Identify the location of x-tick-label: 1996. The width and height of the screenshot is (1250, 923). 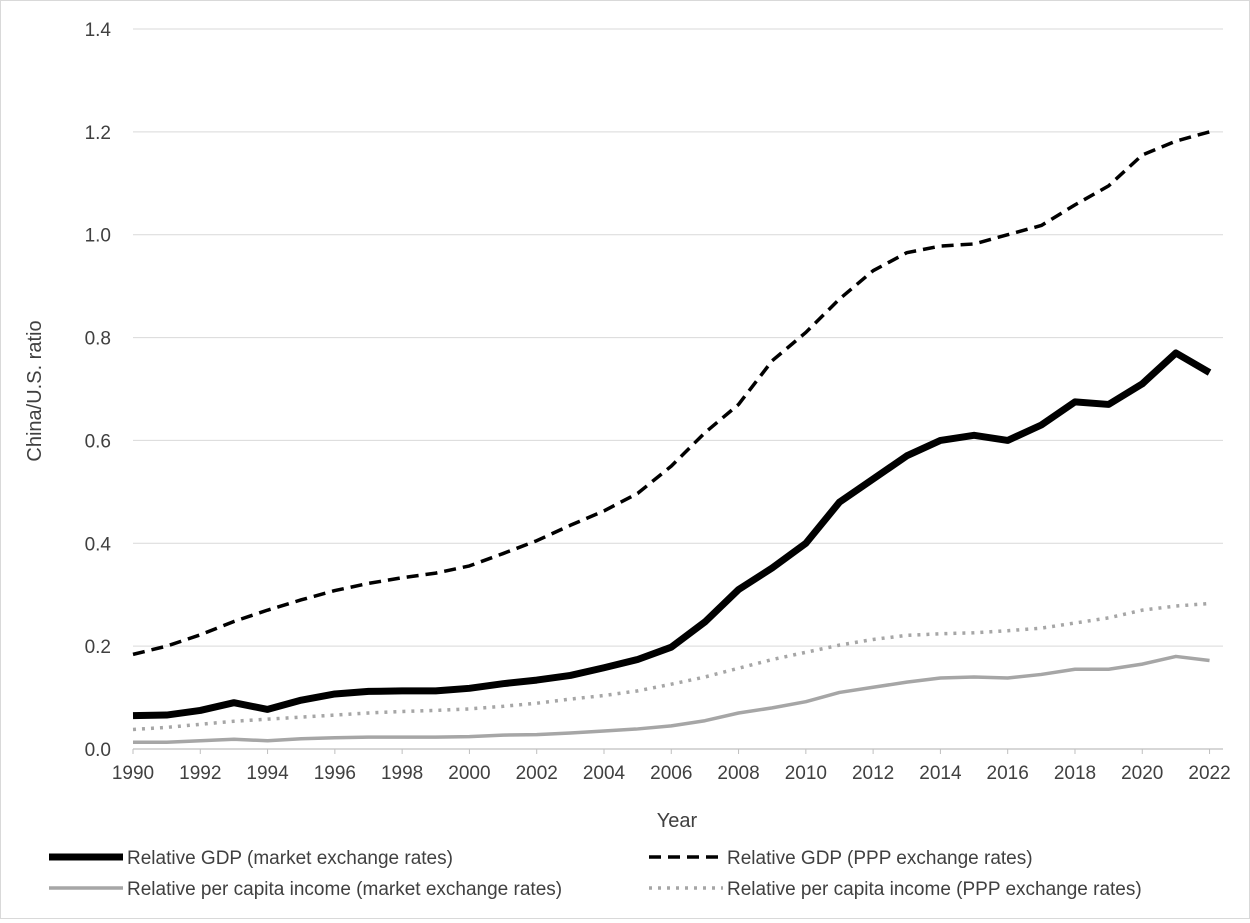
(335, 773).